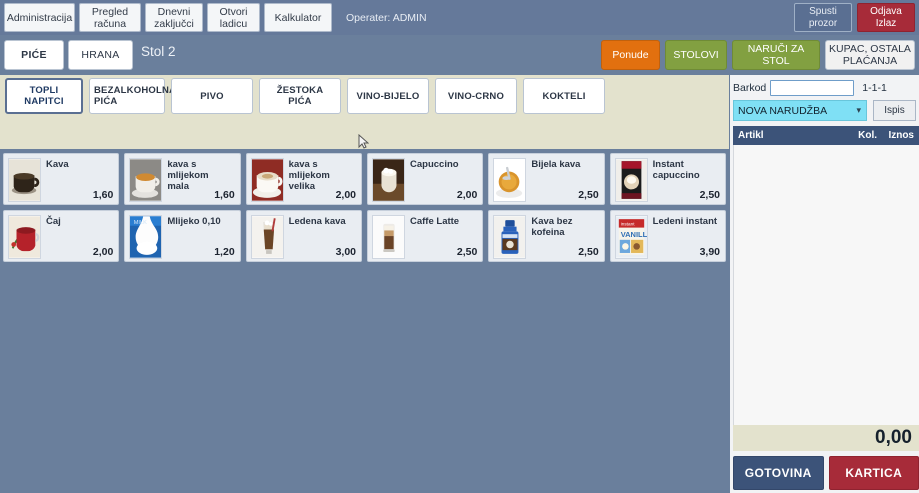 The width and height of the screenshot is (919, 493). Describe the element at coordinates (224, 252) in the screenshot. I see `product-price: 1,20` at that location.